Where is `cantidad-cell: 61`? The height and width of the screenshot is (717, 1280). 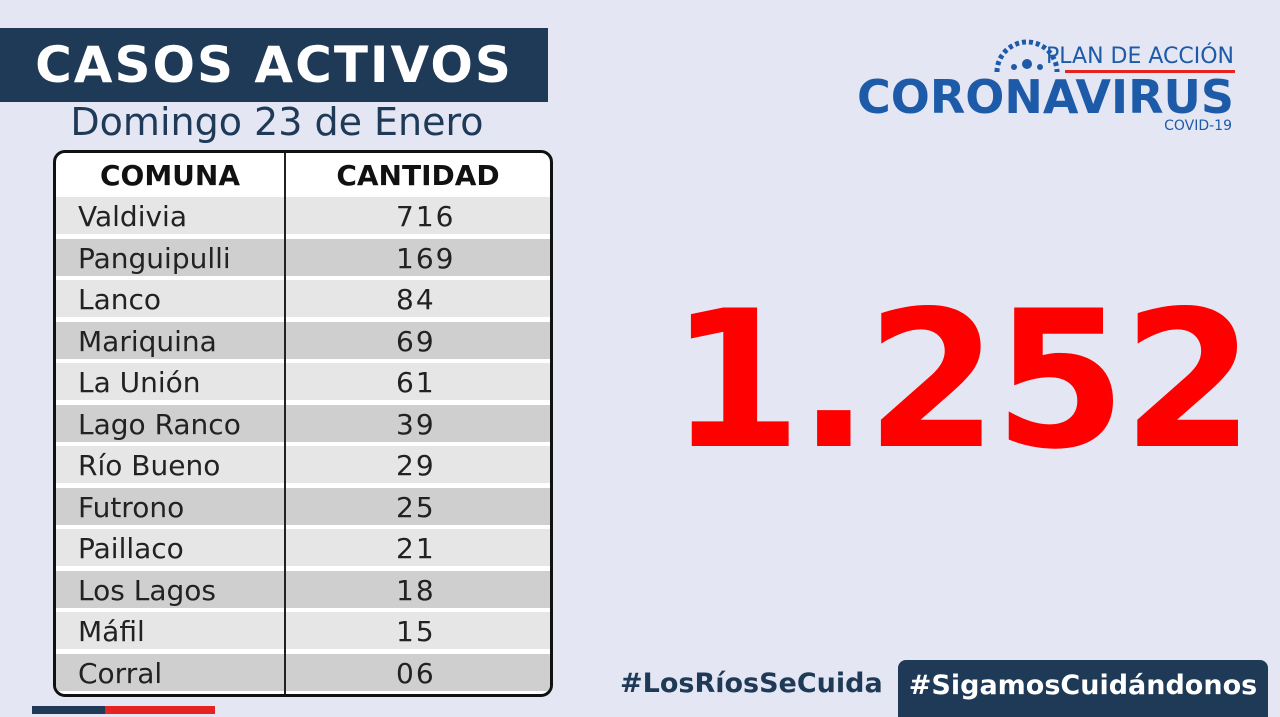 cantidad-cell: 61 is located at coordinates (416, 382).